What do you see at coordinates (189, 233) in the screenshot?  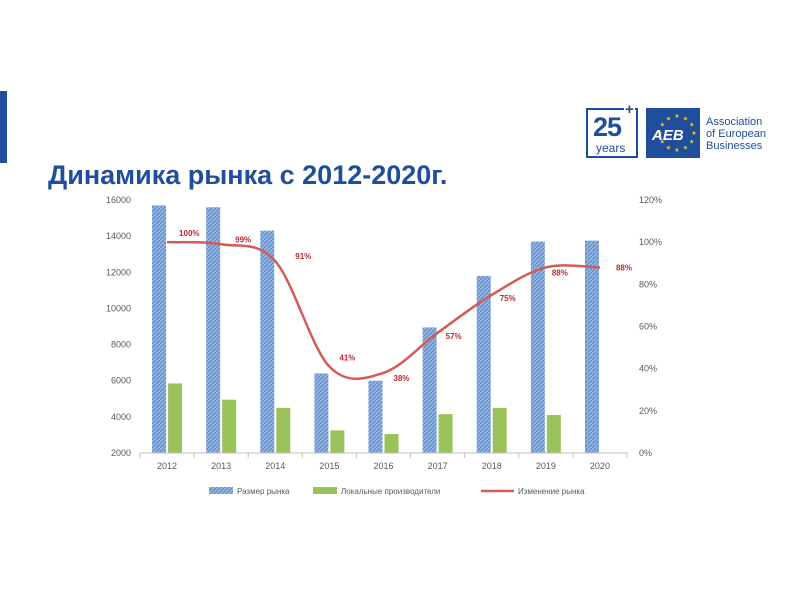 I see `line-data-label: 100%` at bounding box center [189, 233].